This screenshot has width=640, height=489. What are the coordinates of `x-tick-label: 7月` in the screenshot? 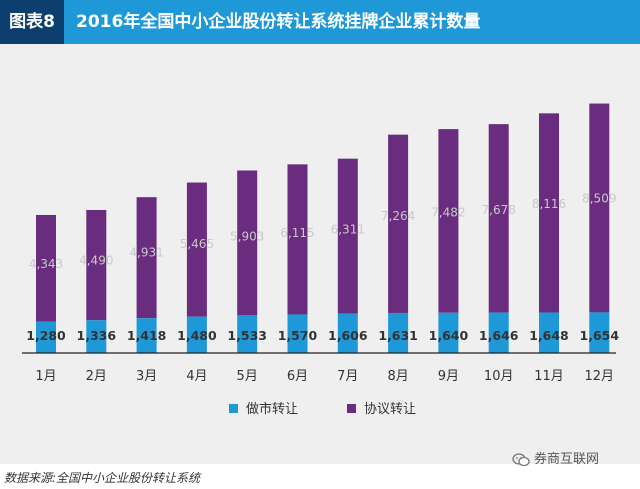 It's located at (347, 376).